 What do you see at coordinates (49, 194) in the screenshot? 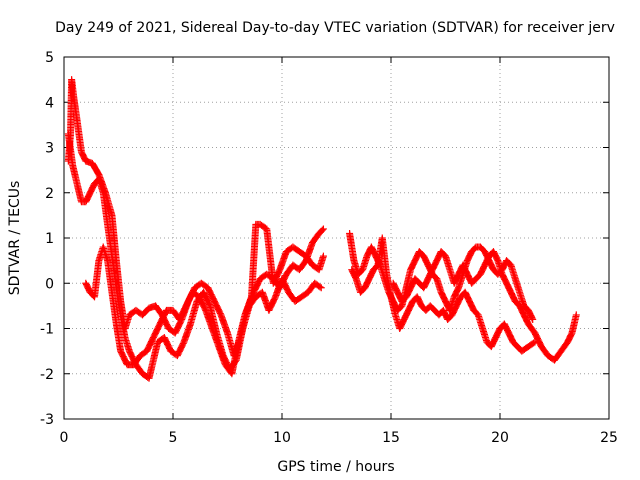
I see `y-tick-label: 2` at bounding box center [49, 194].